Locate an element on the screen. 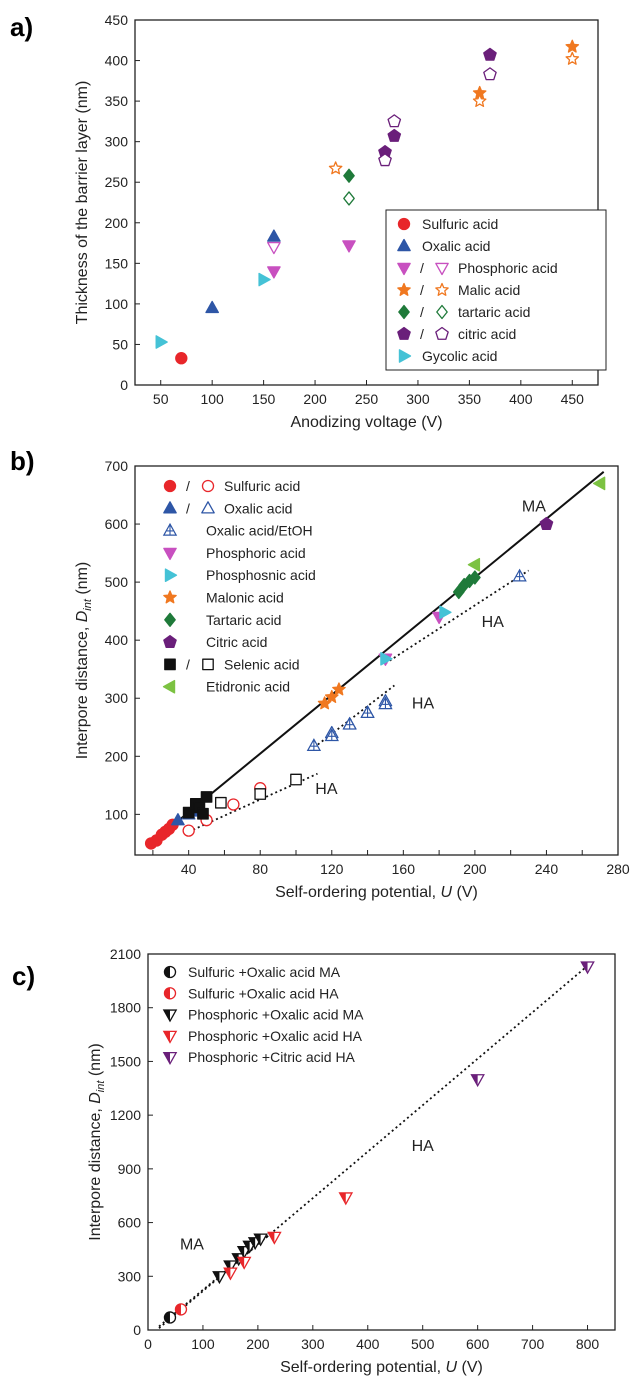  x-tick-label: 600 is located at coordinates (478, 1344).